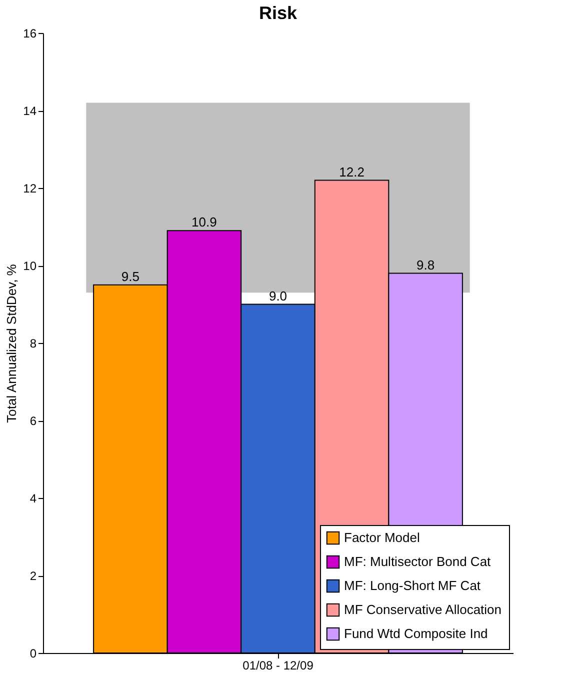 This screenshot has width=569, height=697. Describe the element at coordinates (30, 33) in the screenshot. I see `y-tick-label: 16` at that location.